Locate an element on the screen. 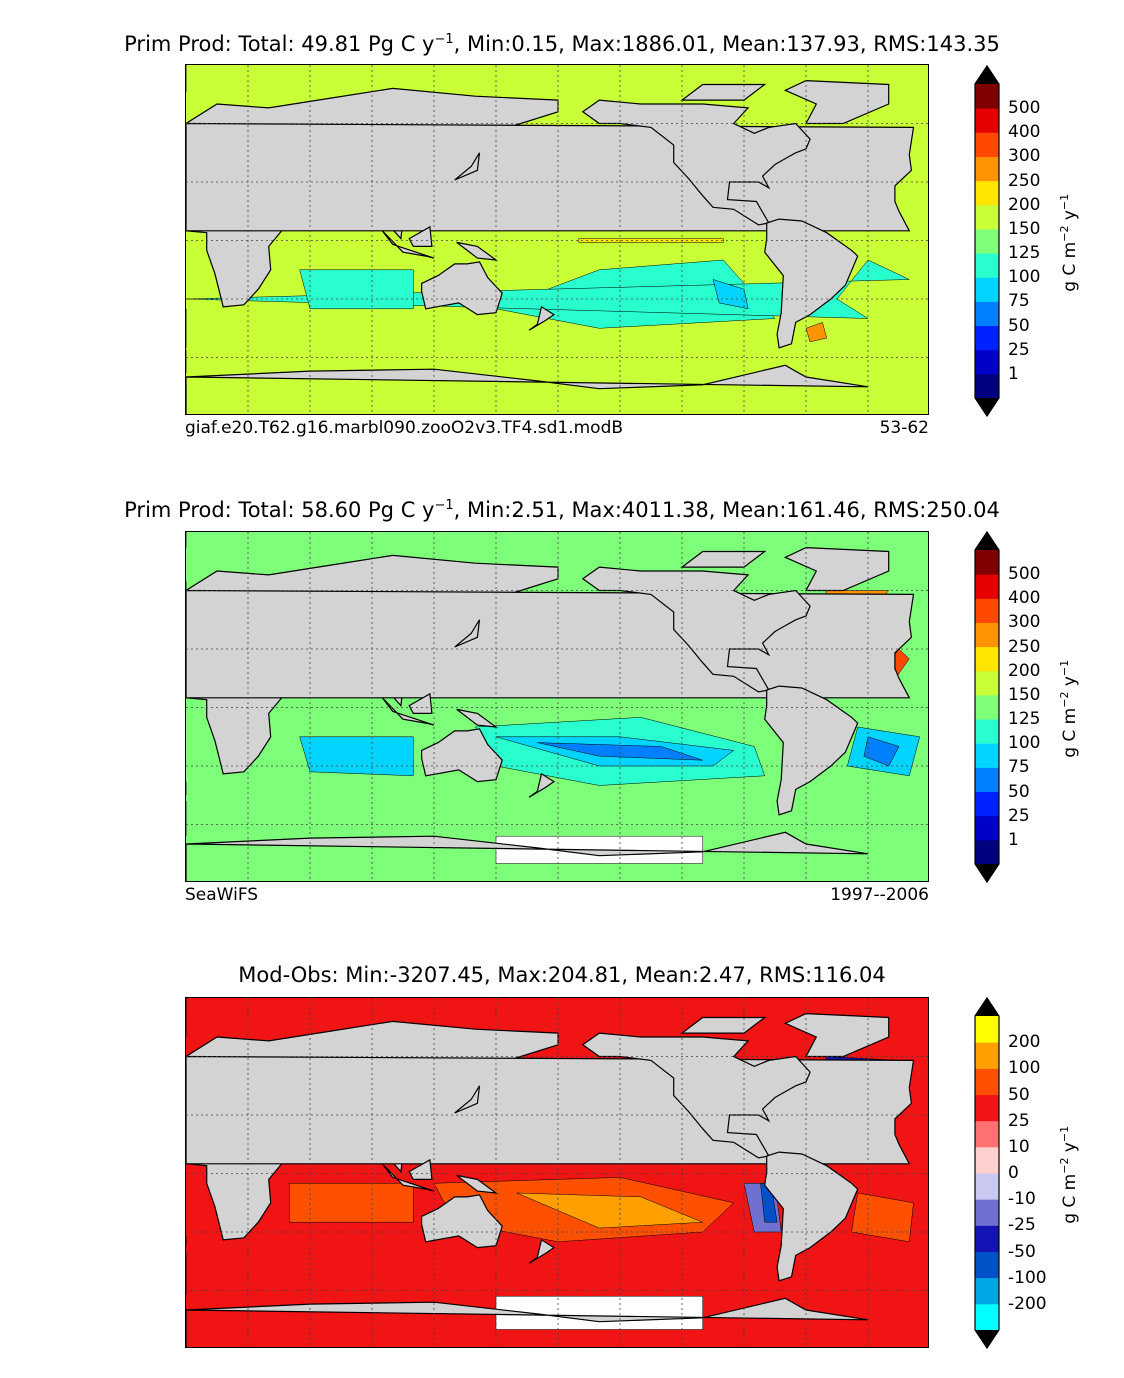 The height and width of the screenshot is (1378, 1124). colorbar-tick-label: 500 is located at coordinates (1024, 574).